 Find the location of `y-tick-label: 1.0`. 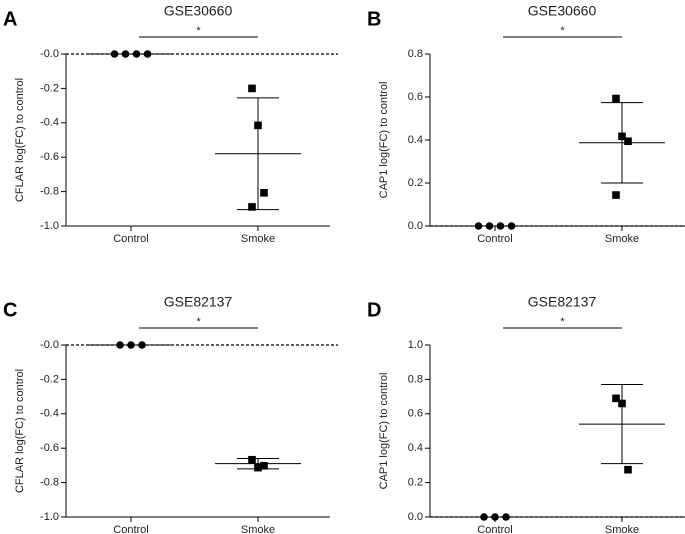

y-tick-label: 1.0 is located at coordinates (415, 345).